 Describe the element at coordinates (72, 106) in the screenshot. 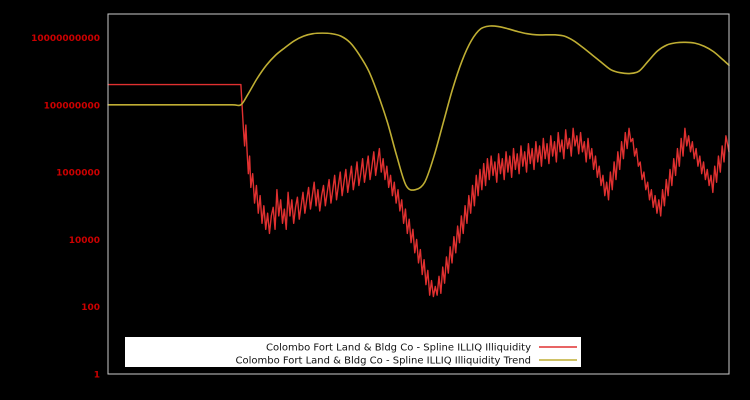

I see `y-axis-tick-label: 100000000` at that location.